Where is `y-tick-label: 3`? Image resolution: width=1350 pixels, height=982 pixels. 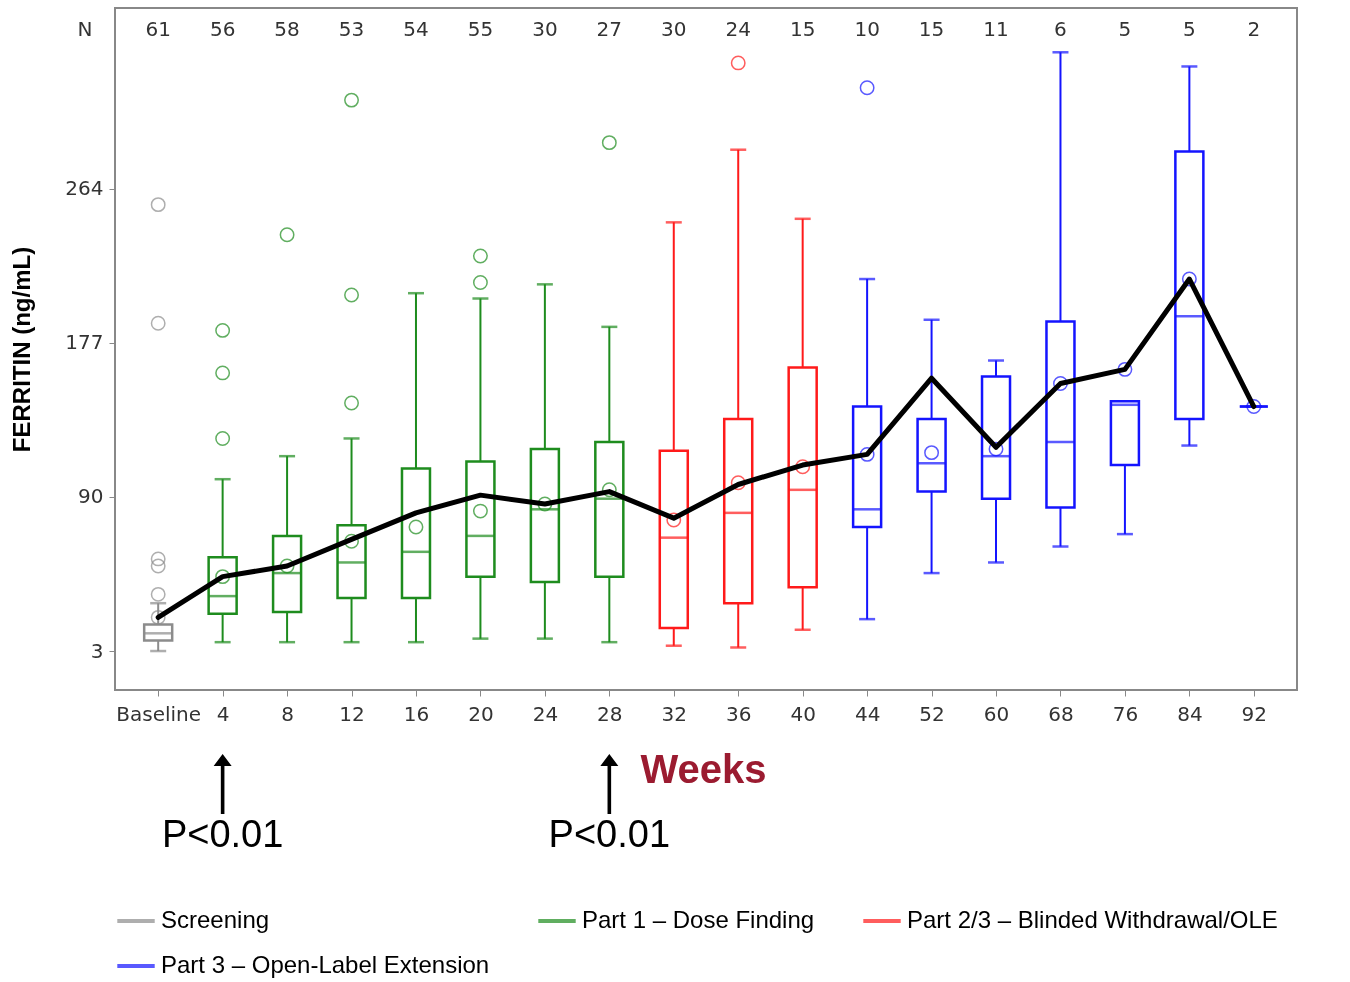
y-tick-label: 3 is located at coordinates (97, 650).